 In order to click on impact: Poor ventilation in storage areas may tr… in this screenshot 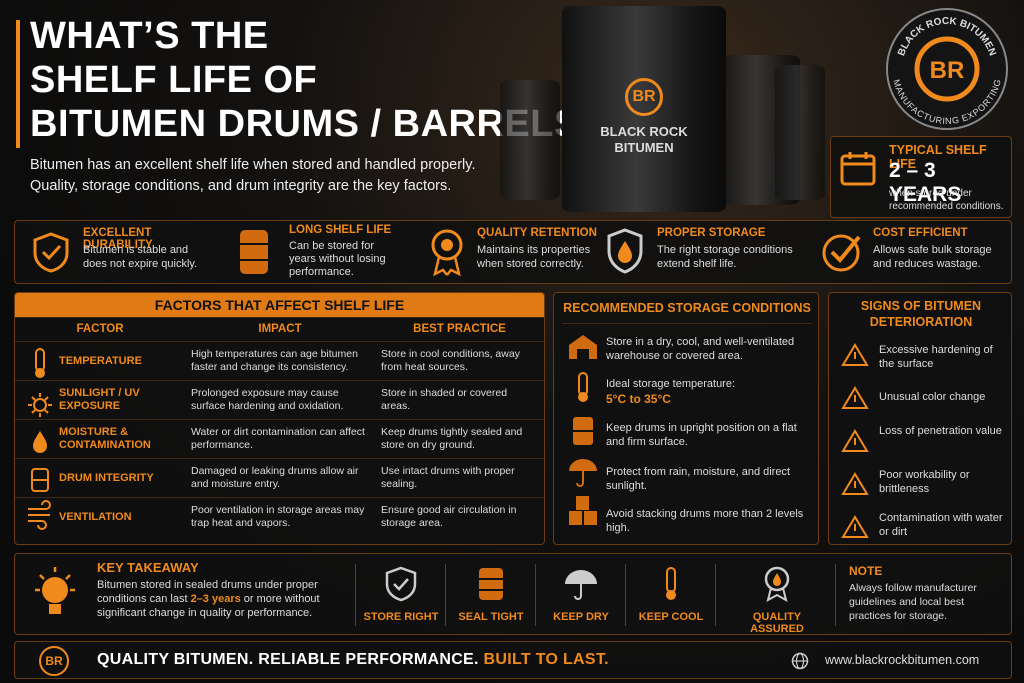, I will do `click(280, 517)`.